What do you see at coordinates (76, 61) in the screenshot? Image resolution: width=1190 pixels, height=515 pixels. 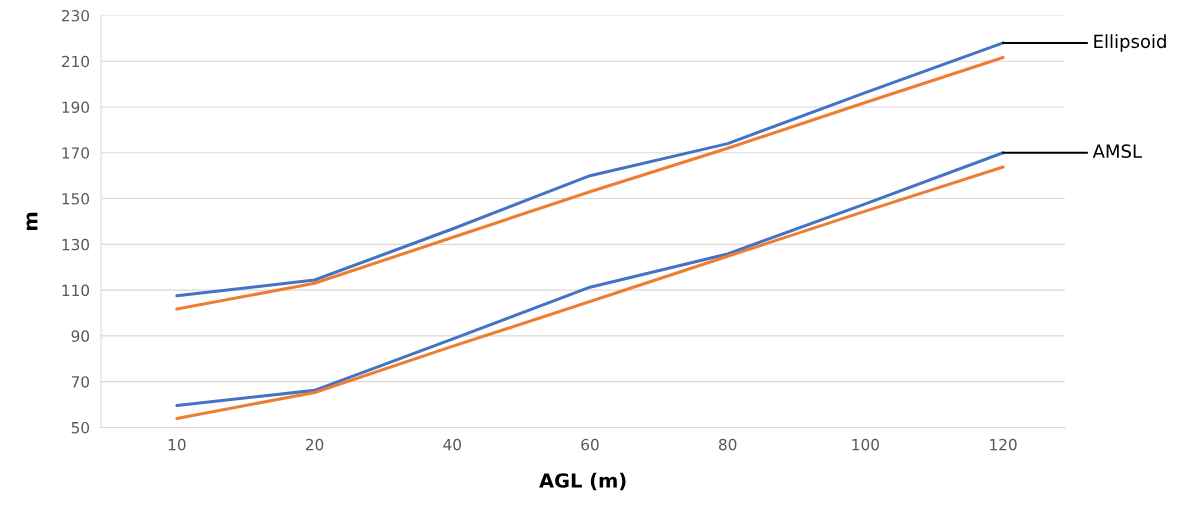 I see `y-tick-label: 210` at bounding box center [76, 61].